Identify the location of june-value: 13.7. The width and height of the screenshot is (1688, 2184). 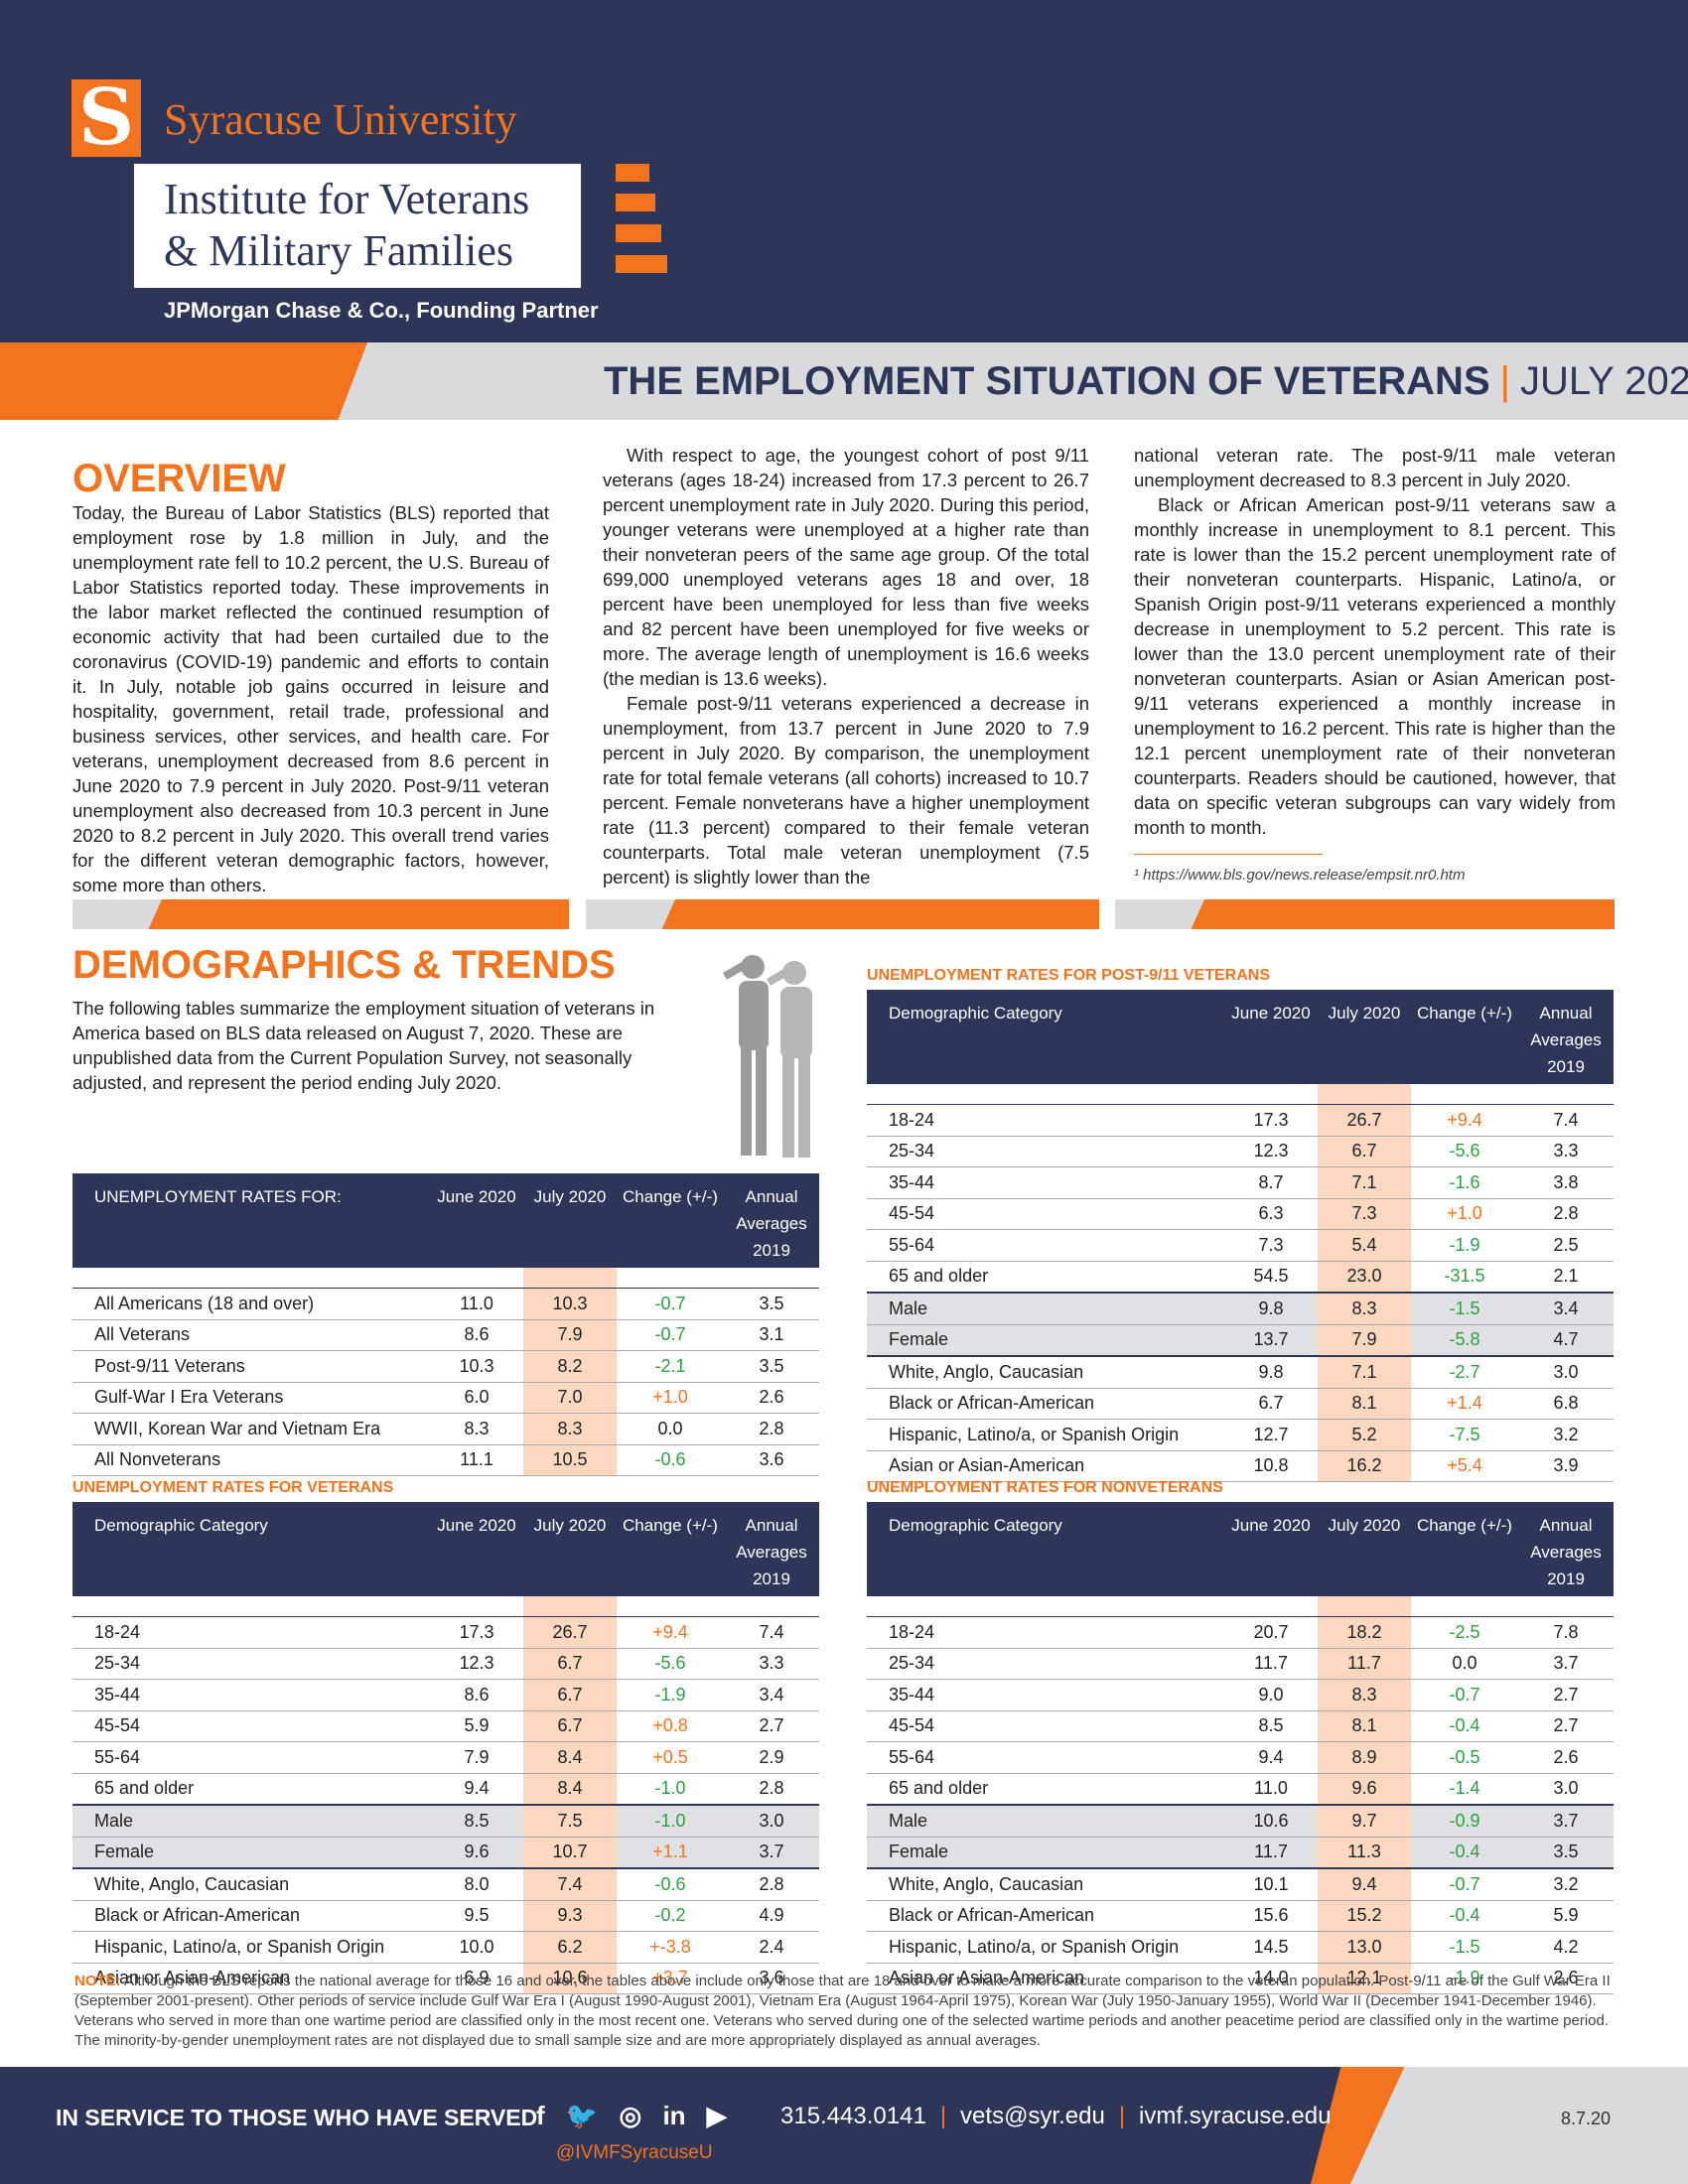
(1271, 1340).